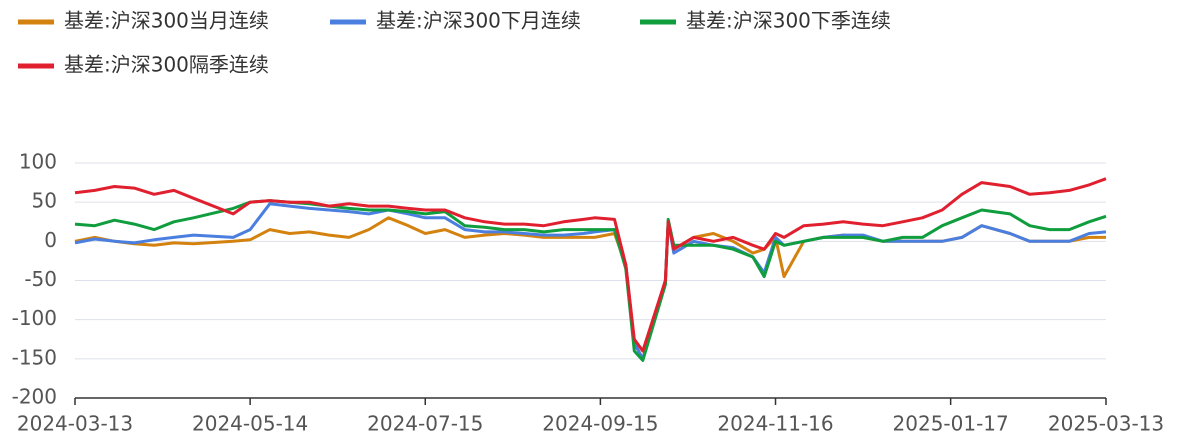 Image resolution: width=1180 pixels, height=439 pixels. Describe the element at coordinates (34, 357) in the screenshot. I see `y-tick-label: -150` at that location.